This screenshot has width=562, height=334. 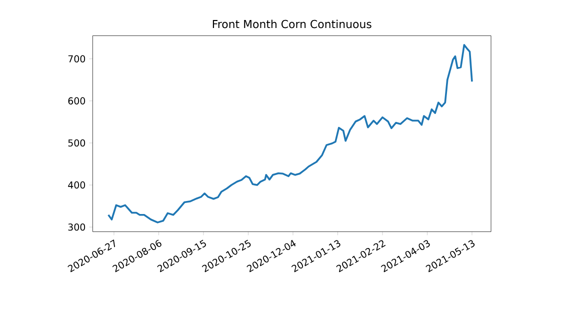 I want to click on y-tick-label: 500, so click(x=77, y=143).